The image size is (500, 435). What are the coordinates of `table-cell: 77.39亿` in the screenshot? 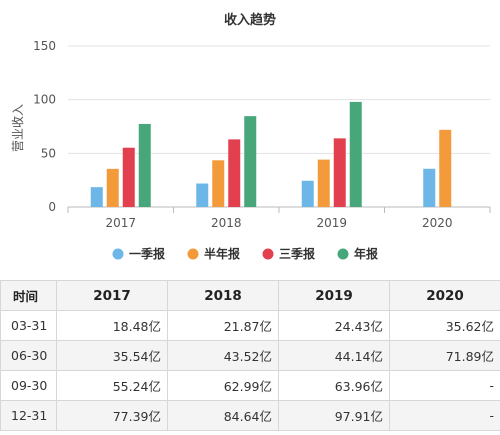 It's located at (112, 415).